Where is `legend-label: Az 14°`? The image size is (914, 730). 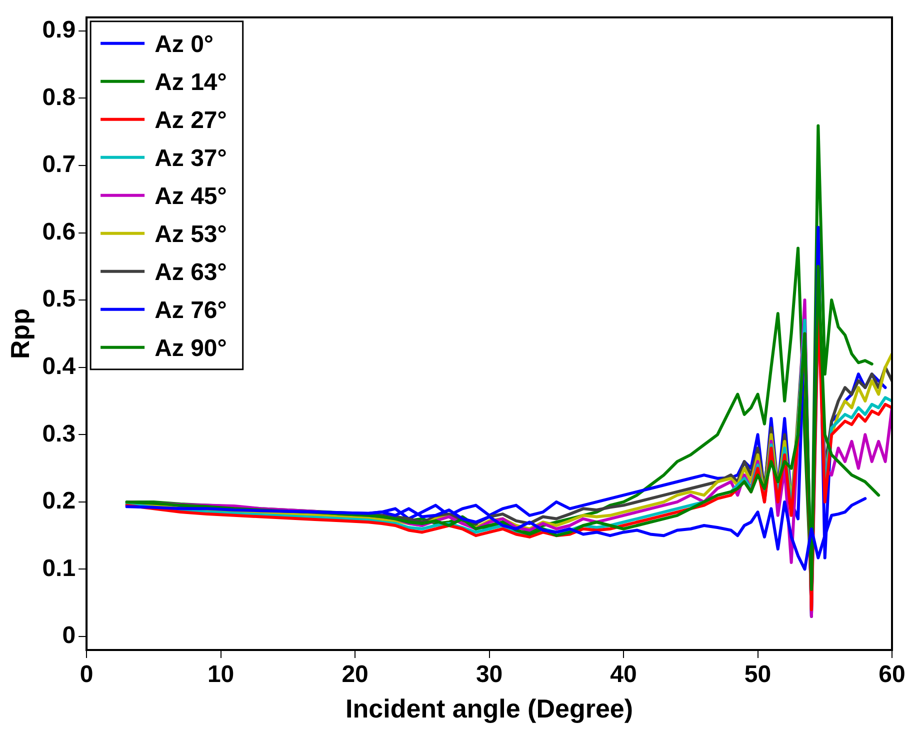 legend-label: Az 14° is located at coordinates (190, 82).